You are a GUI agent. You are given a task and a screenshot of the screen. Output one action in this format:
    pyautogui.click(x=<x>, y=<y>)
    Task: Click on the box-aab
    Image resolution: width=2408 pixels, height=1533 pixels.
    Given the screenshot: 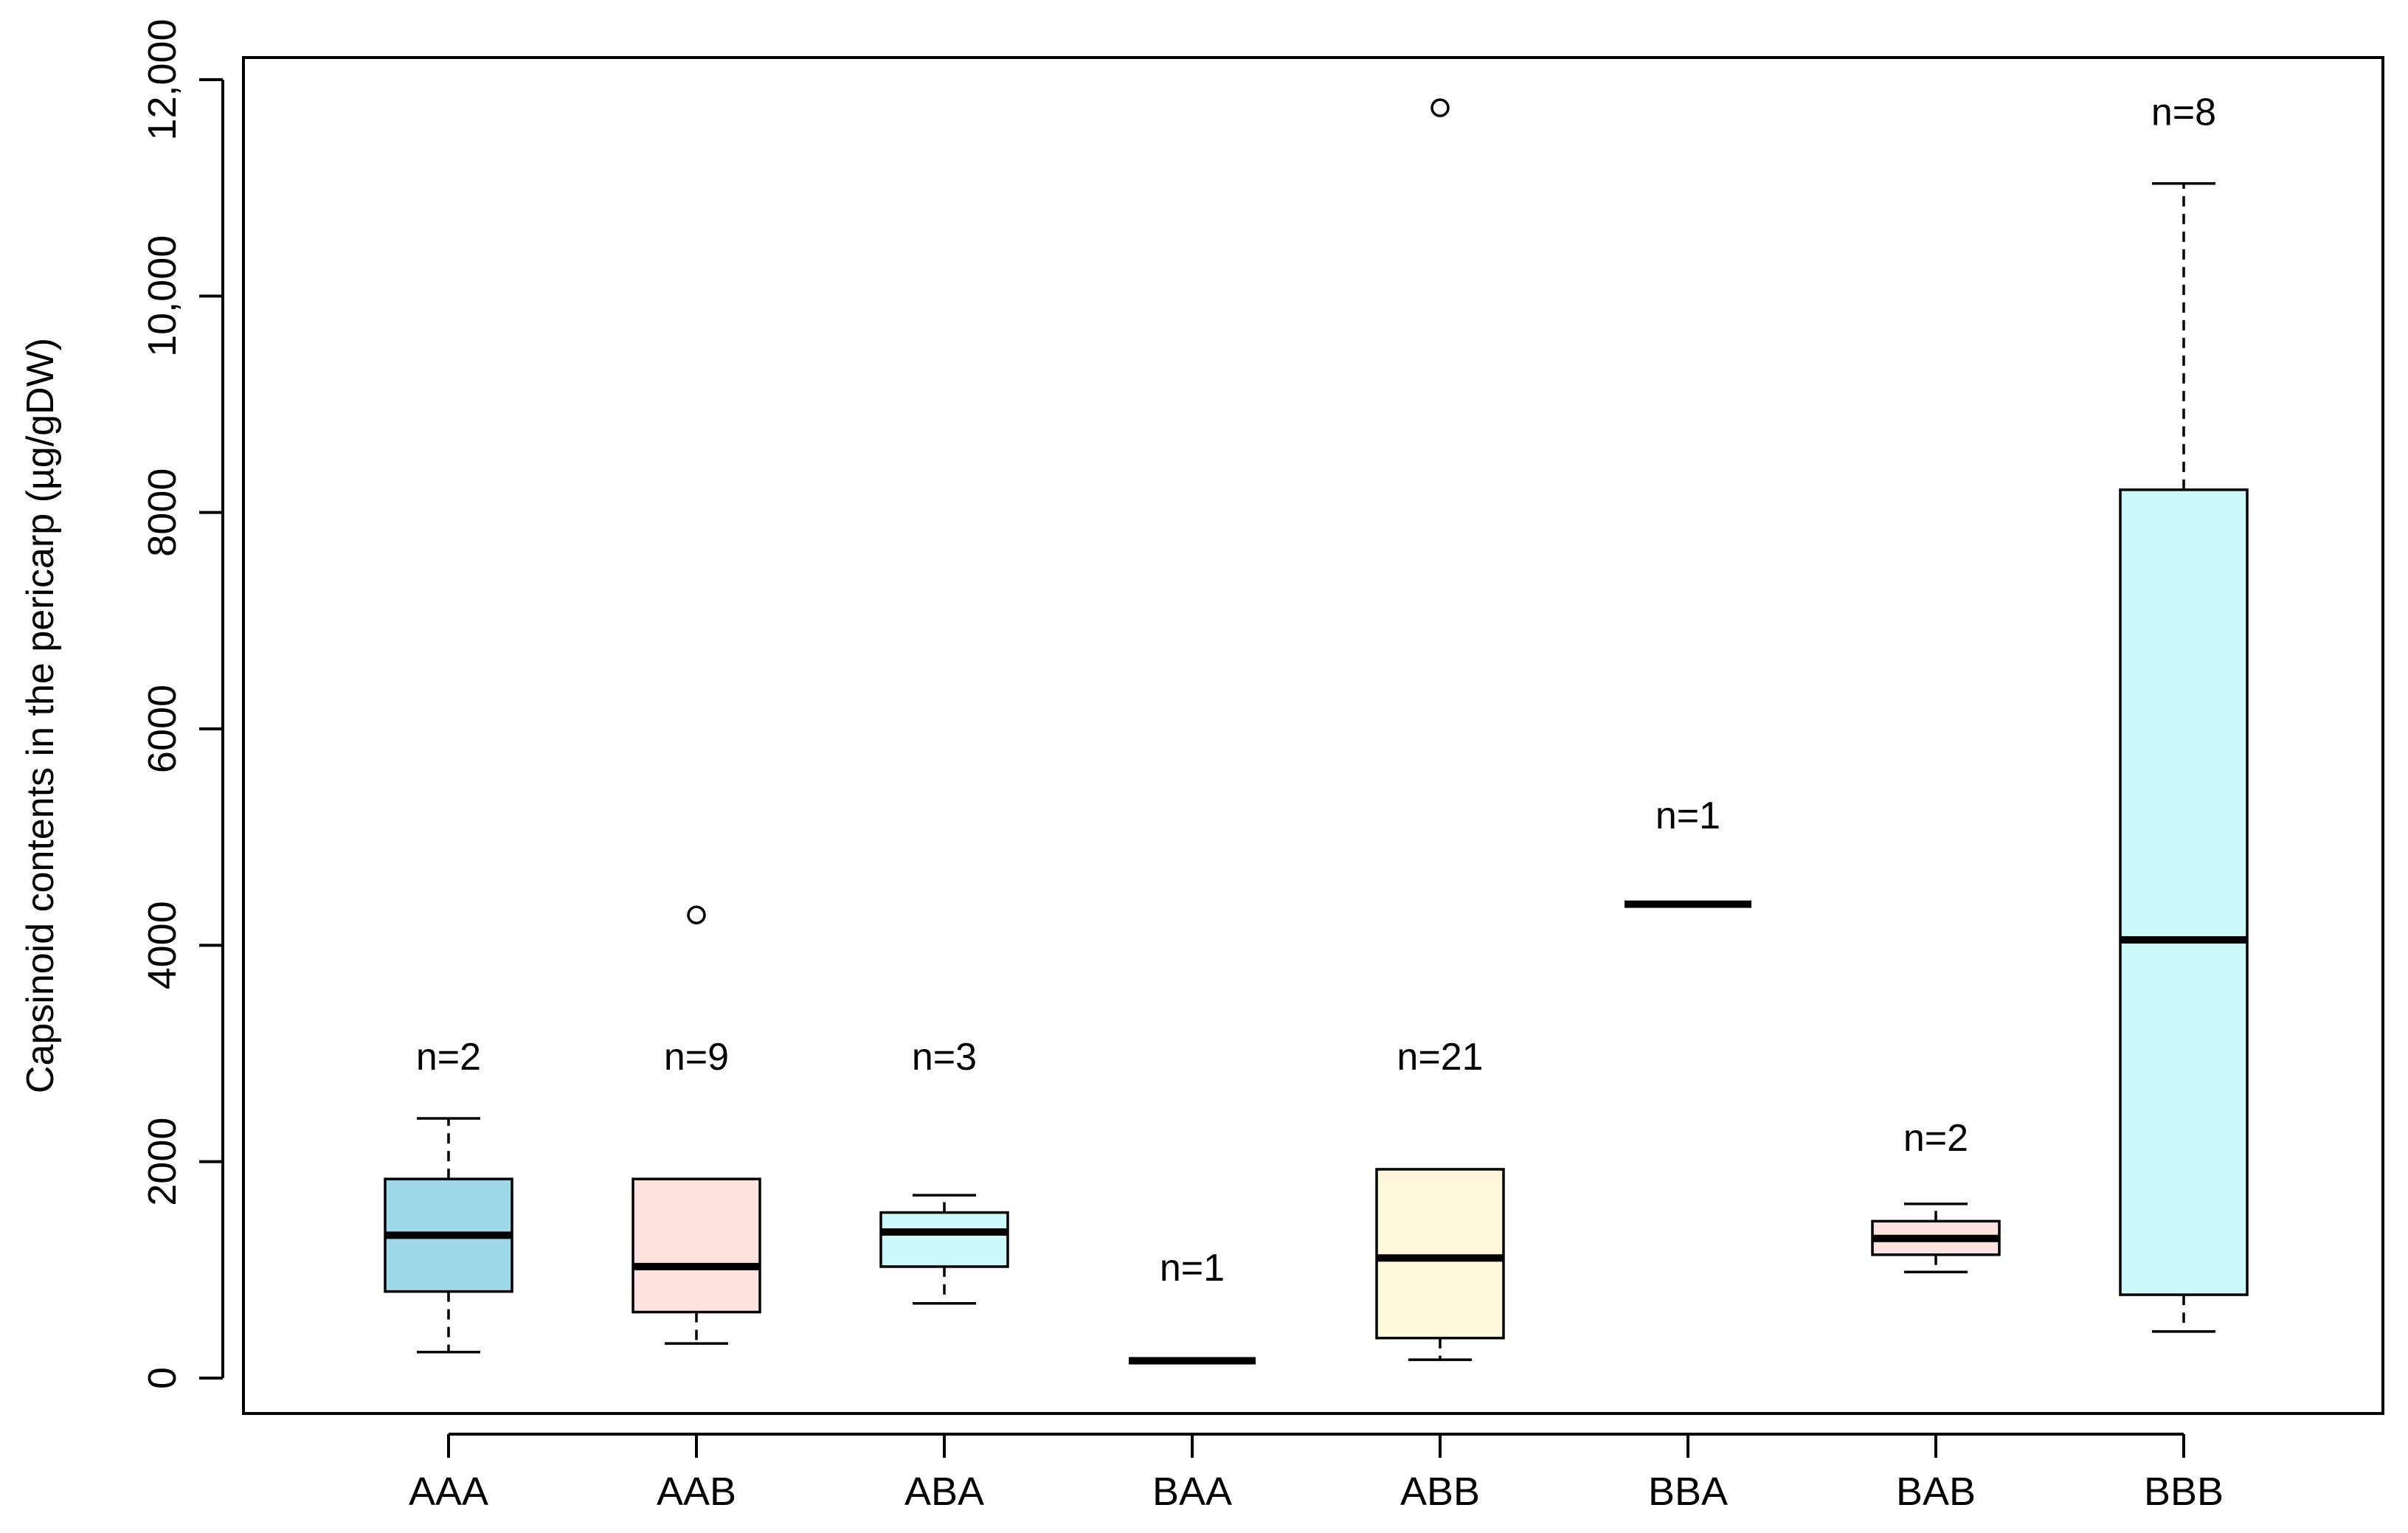 What is the action you would take?
    pyautogui.click(x=696, y=1125)
    